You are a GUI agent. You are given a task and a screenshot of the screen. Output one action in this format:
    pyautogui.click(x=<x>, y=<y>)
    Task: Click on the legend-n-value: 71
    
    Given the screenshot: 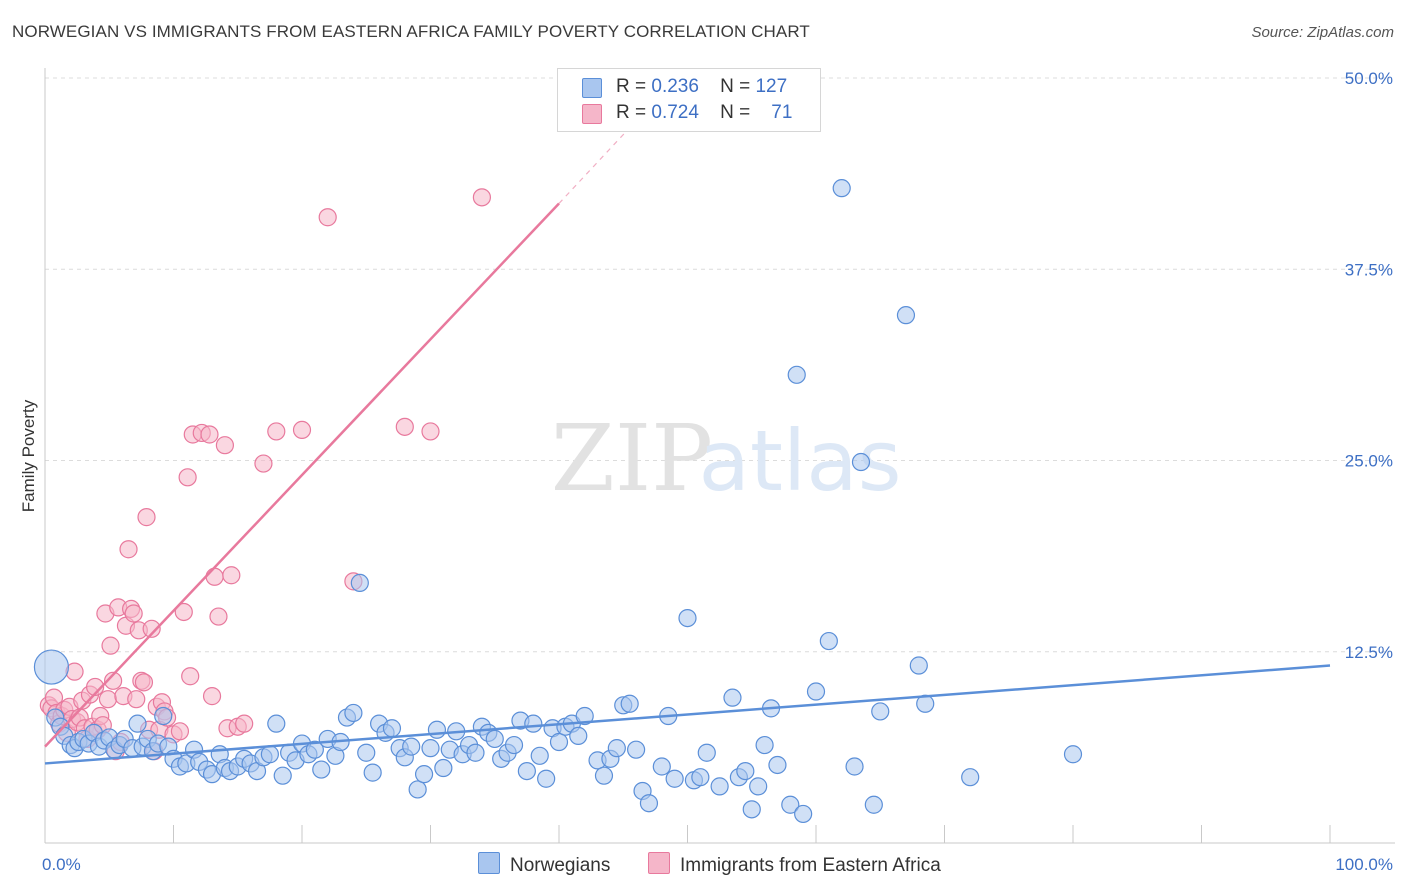 What is the action you would take?
    pyautogui.click(x=782, y=112)
    